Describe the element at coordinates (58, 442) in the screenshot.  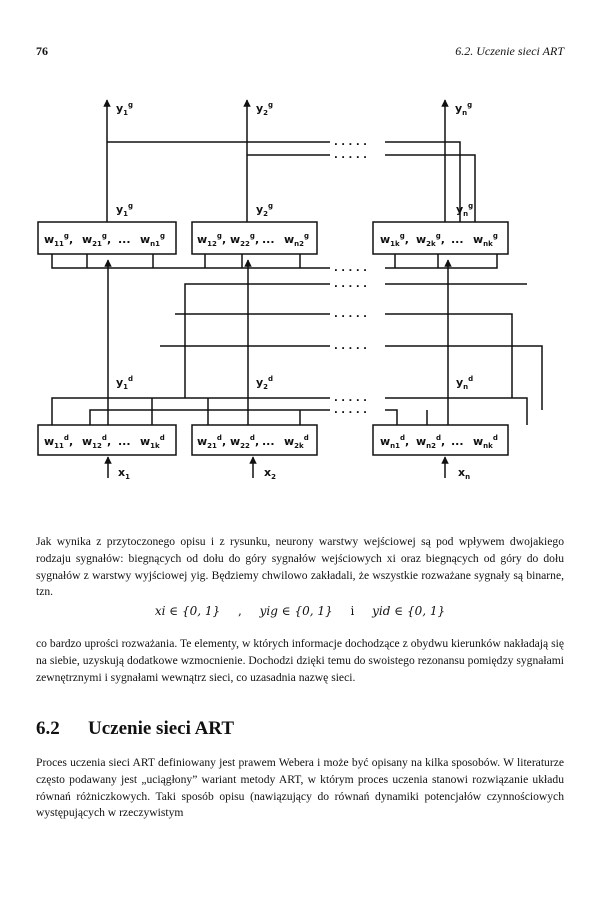
I see `weight-label: w11d,` at that location.